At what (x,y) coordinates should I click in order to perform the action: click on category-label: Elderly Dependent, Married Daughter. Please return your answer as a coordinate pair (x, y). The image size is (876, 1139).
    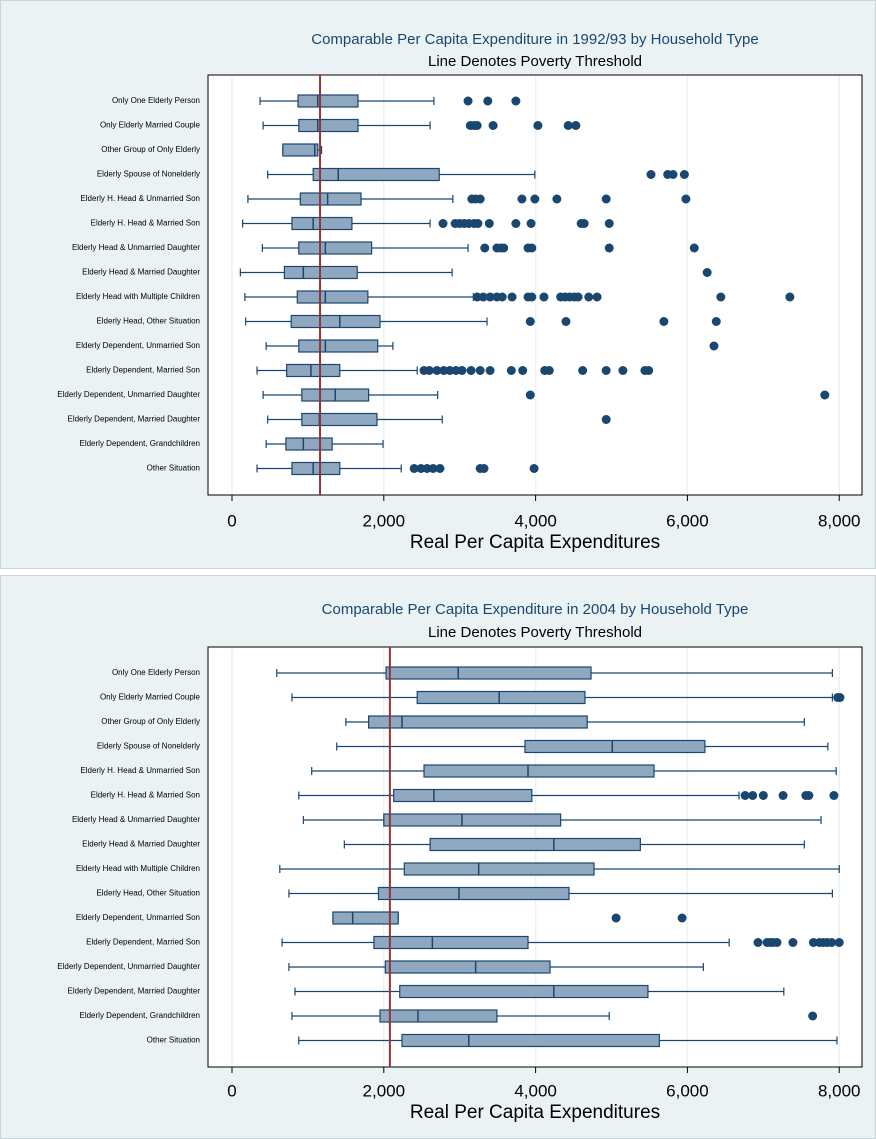
    Looking at the image, I should click on (133, 991).